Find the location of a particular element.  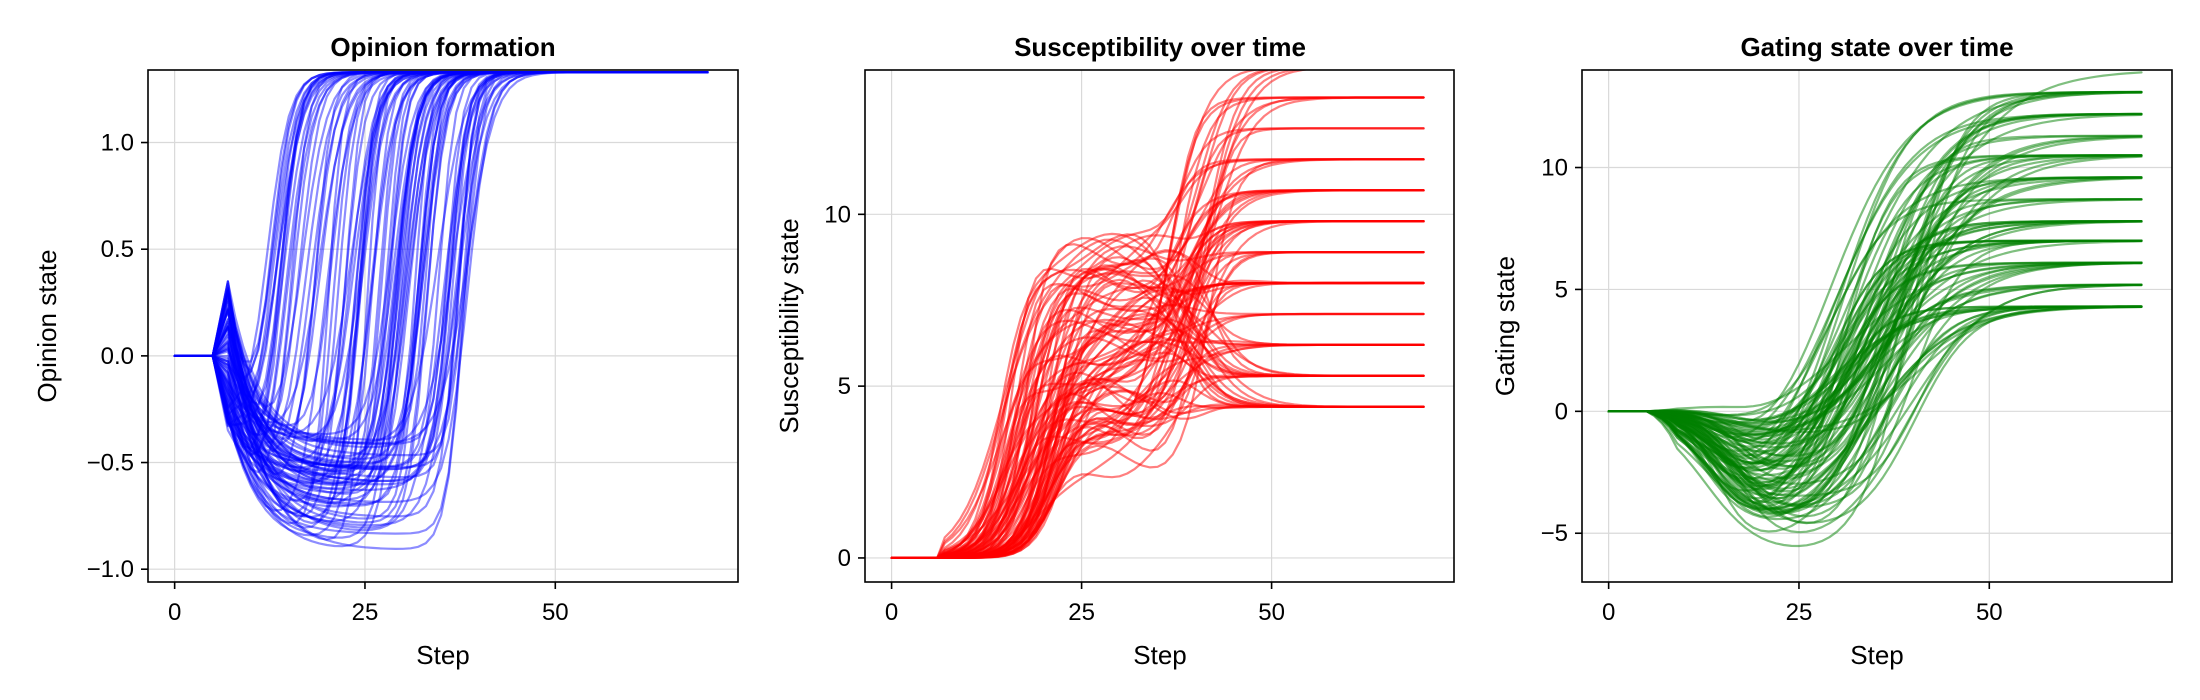

y-tick-label: 10 is located at coordinates (1554, 168).